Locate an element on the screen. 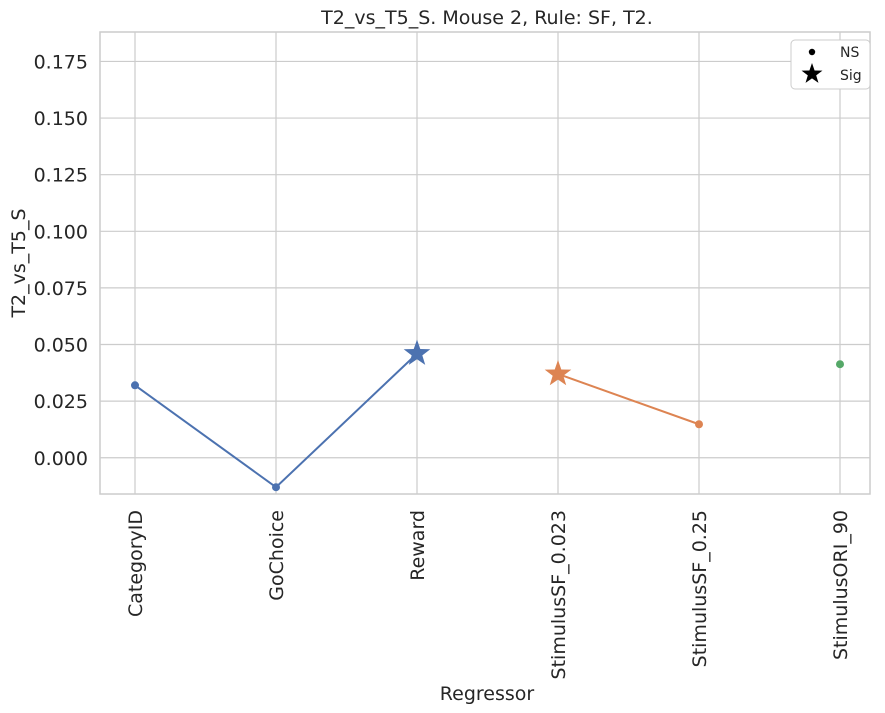 The image size is (885, 713). y-tick-label: 0.150 is located at coordinates (61, 119).